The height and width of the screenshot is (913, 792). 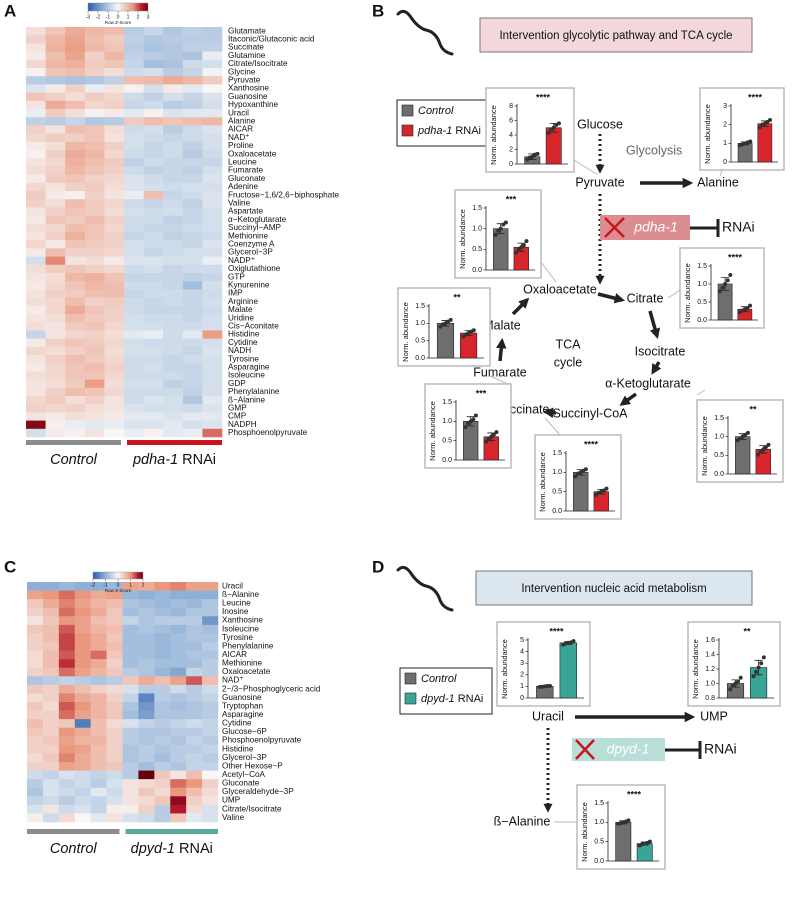 What do you see at coordinates (628, 749) in the screenshot?
I see `gene-label: dpyd-1` at bounding box center [628, 749].